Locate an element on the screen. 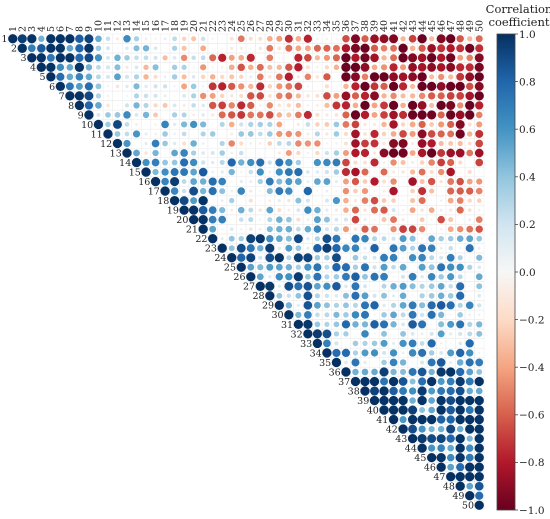 The image size is (550, 519). row-label-38: 38 is located at coordinates (354, 391).